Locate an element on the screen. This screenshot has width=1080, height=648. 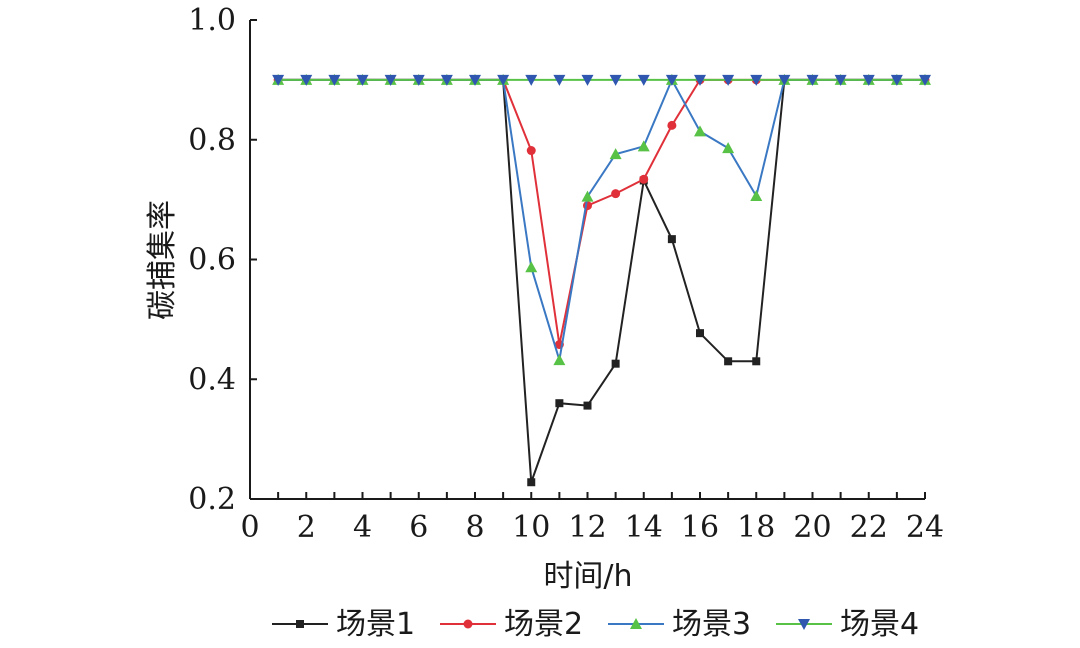
x-tick-label: 4 is located at coordinates (362, 527).